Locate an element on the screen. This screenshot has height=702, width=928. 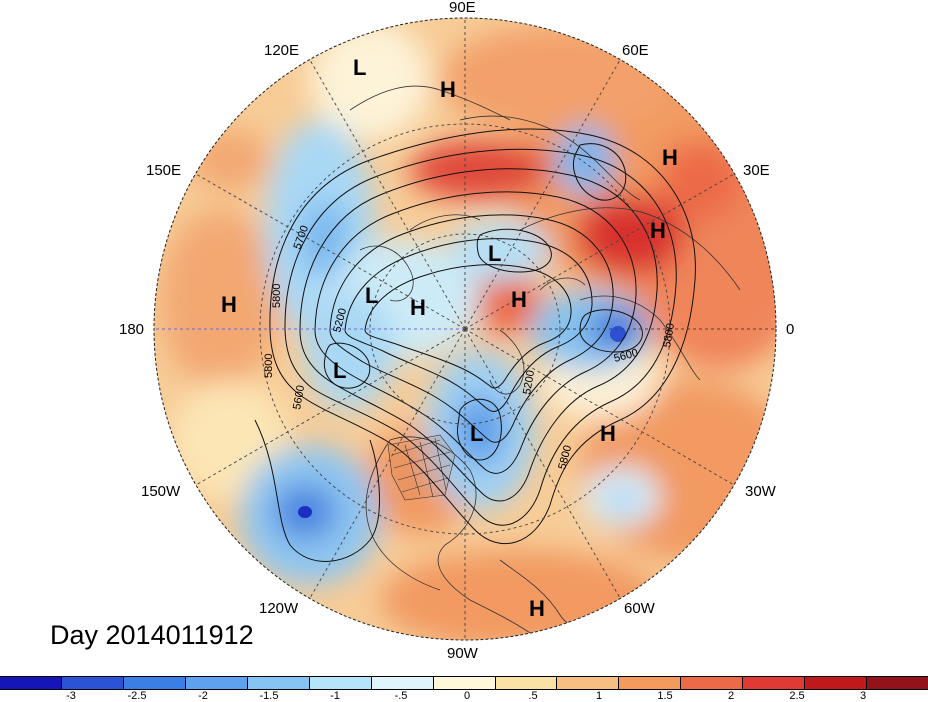
lon-label-60w: 60W is located at coordinates (640, 608).